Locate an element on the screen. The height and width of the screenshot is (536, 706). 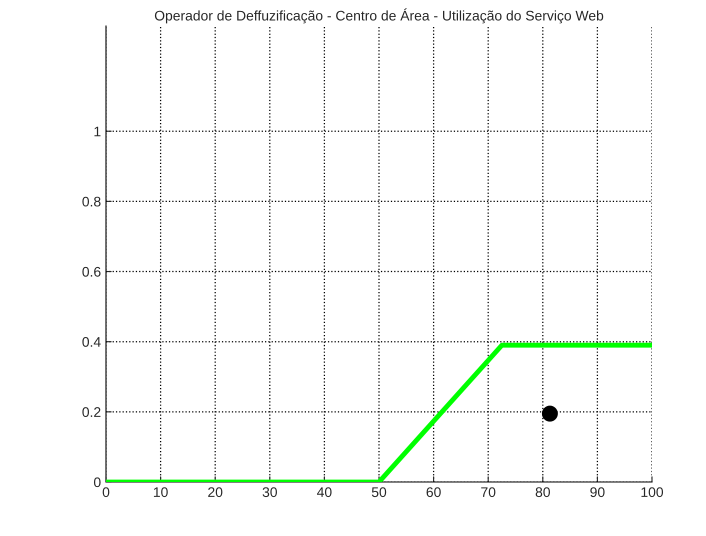
y-tick-label: 0.2 is located at coordinates (91, 412).